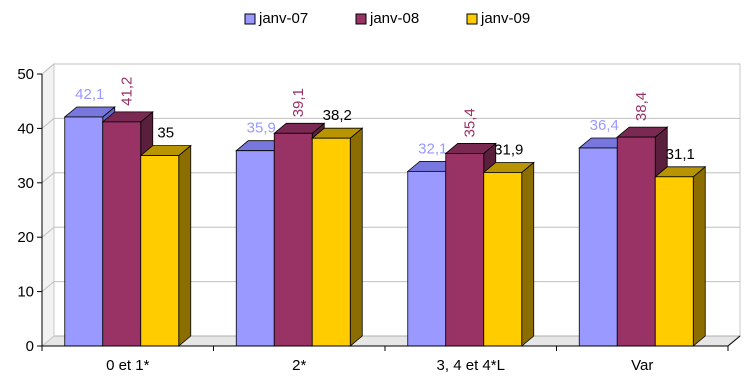 The width and height of the screenshot is (755, 376). Describe the element at coordinates (471, 365) in the screenshot. I see `x-category-label: 3, 4 et 4*L` at that location.